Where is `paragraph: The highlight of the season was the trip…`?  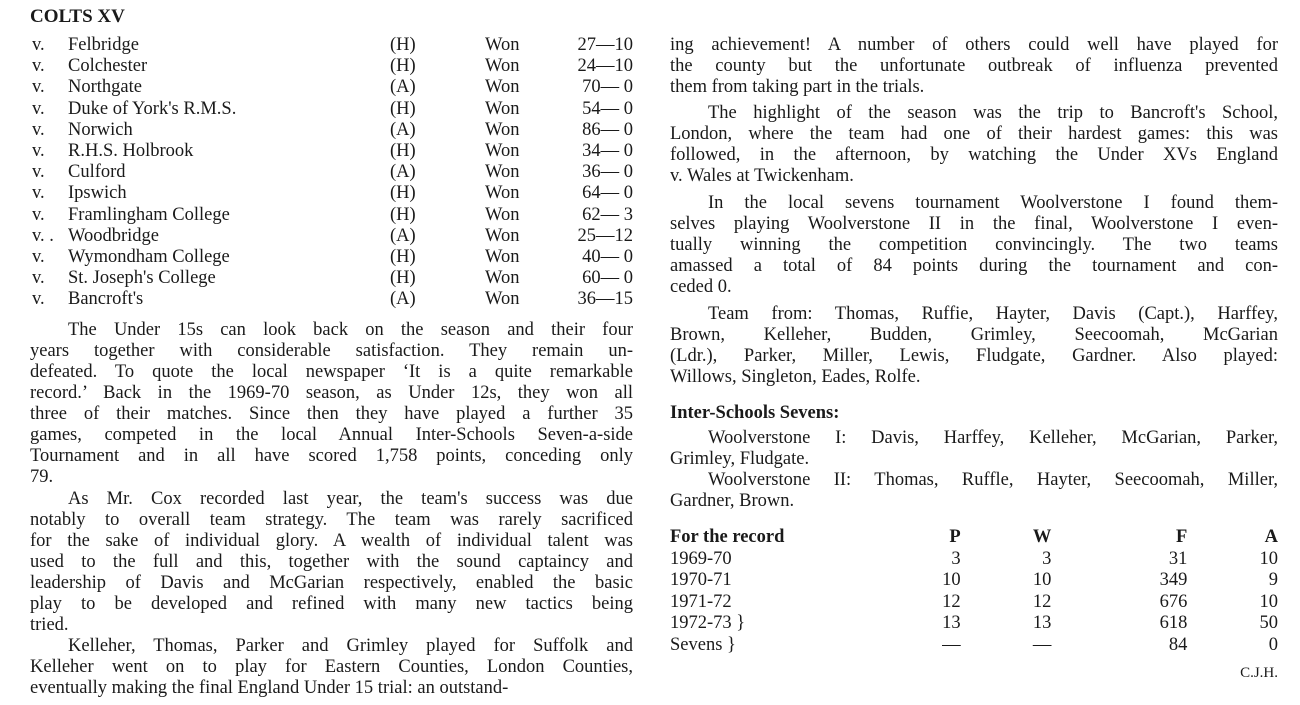 paragraph: The highlight of the season was the trip… is located at coordinates (974, 145).